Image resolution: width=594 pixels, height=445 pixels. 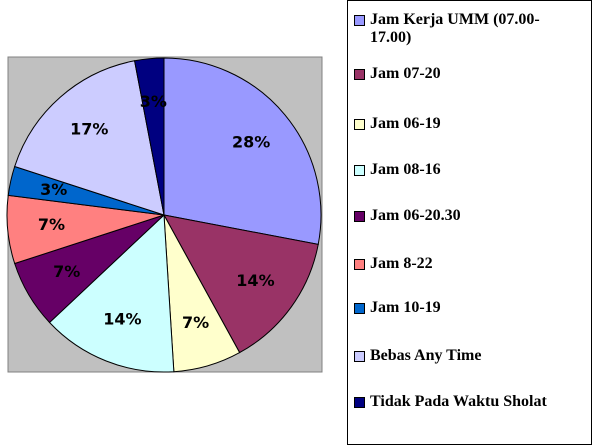 I want to click on legend-item: Jam 10-19, so click(x=462, y=308).